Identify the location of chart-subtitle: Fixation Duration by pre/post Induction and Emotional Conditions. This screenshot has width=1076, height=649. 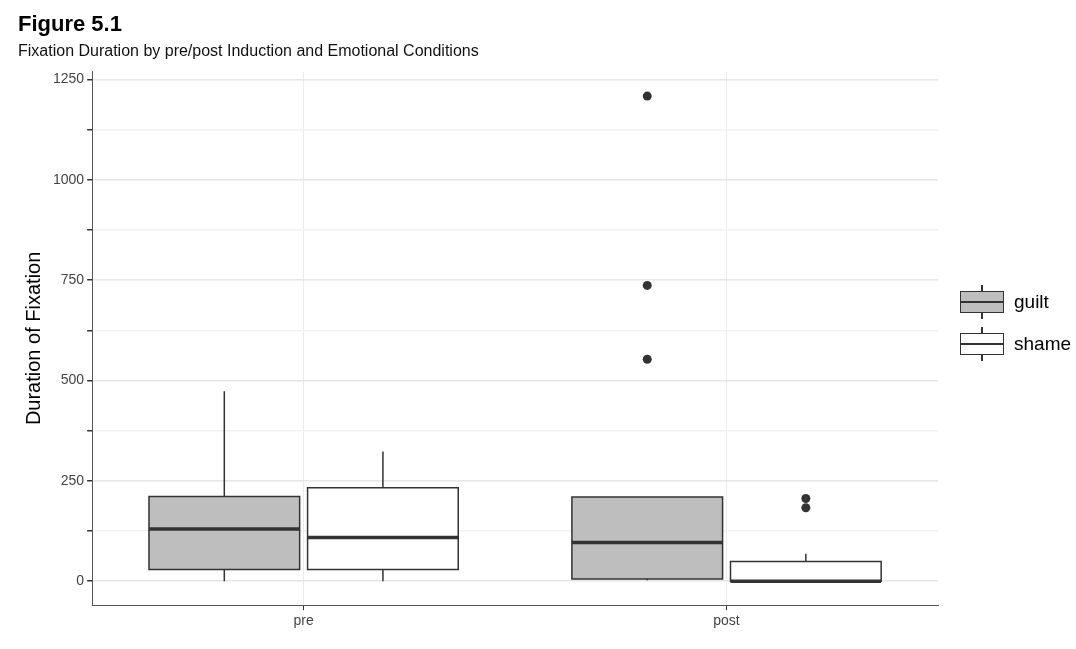
(248, 51).